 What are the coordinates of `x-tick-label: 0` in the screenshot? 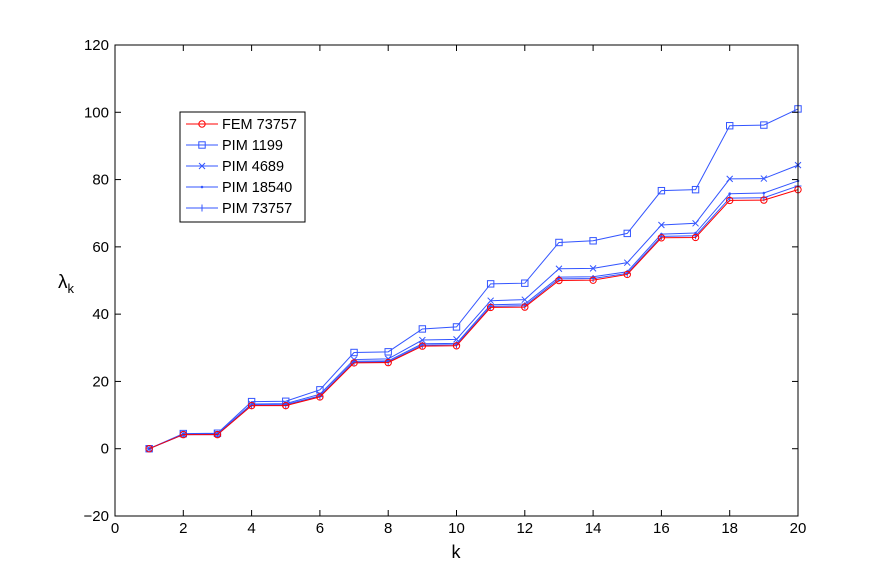 It's located at (115, 528).